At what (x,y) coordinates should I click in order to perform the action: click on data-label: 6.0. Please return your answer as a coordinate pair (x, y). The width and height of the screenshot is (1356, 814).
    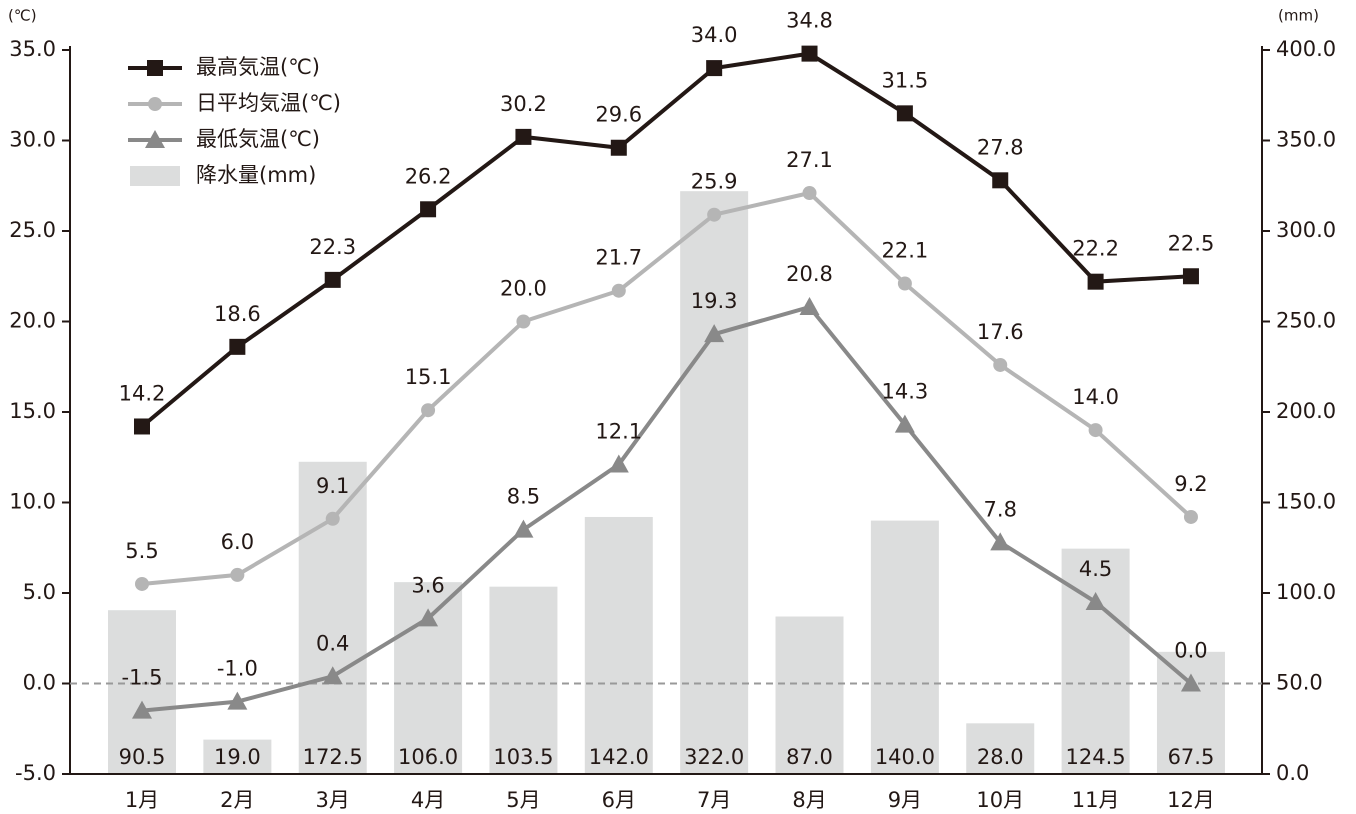
    Looking at the image, I should click on (237, 542).